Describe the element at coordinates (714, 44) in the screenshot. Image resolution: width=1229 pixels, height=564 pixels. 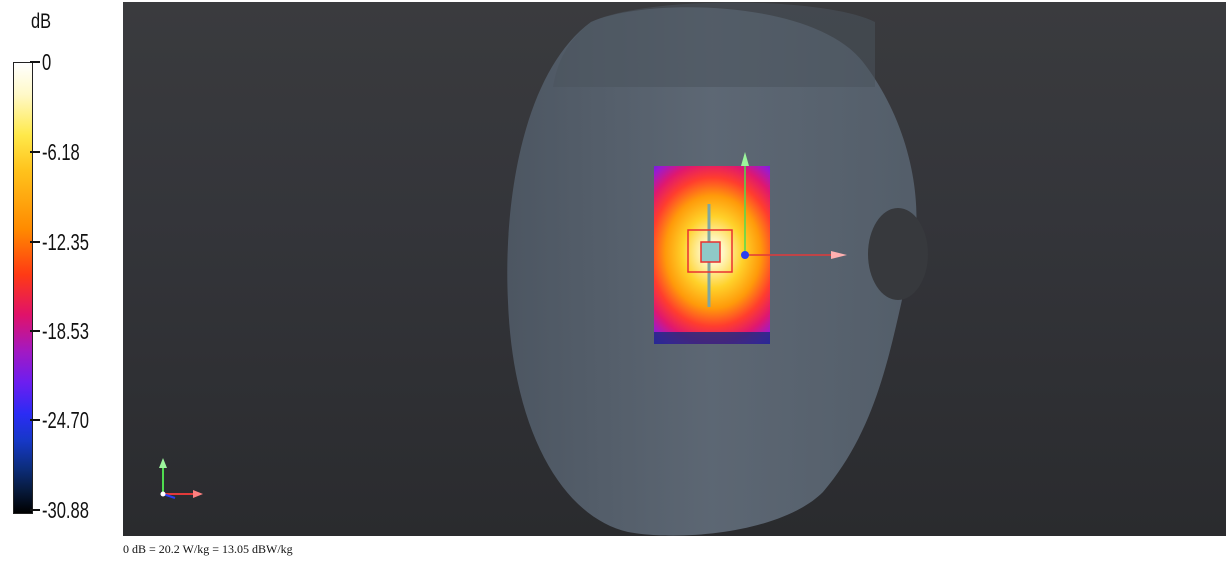
I see `phantom-top-band` at that location.